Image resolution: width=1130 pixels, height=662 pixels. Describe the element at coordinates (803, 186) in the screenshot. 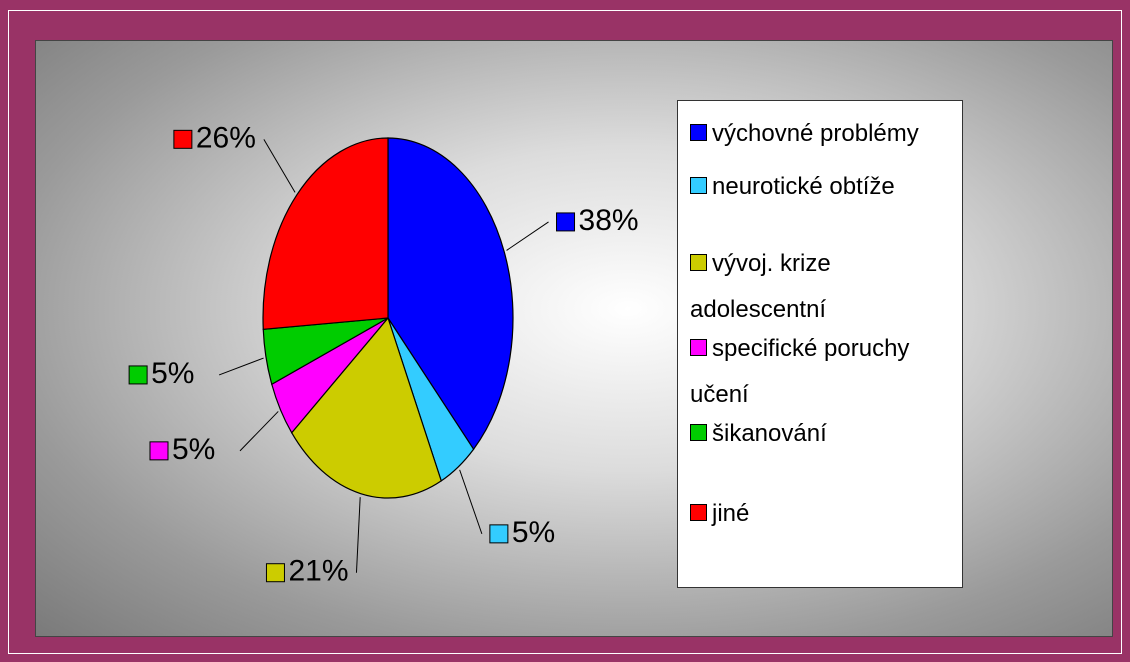

I see `legend-label: neurotické obtíže` at that location.